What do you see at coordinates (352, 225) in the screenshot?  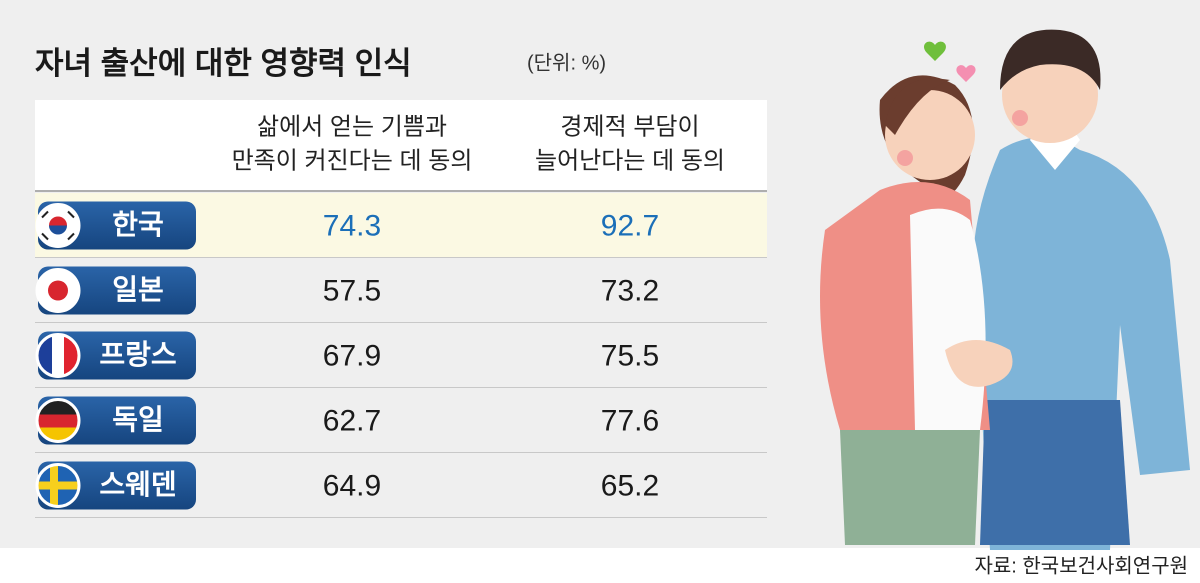 I see `value: 74.3` at bounding box center [352, 225].